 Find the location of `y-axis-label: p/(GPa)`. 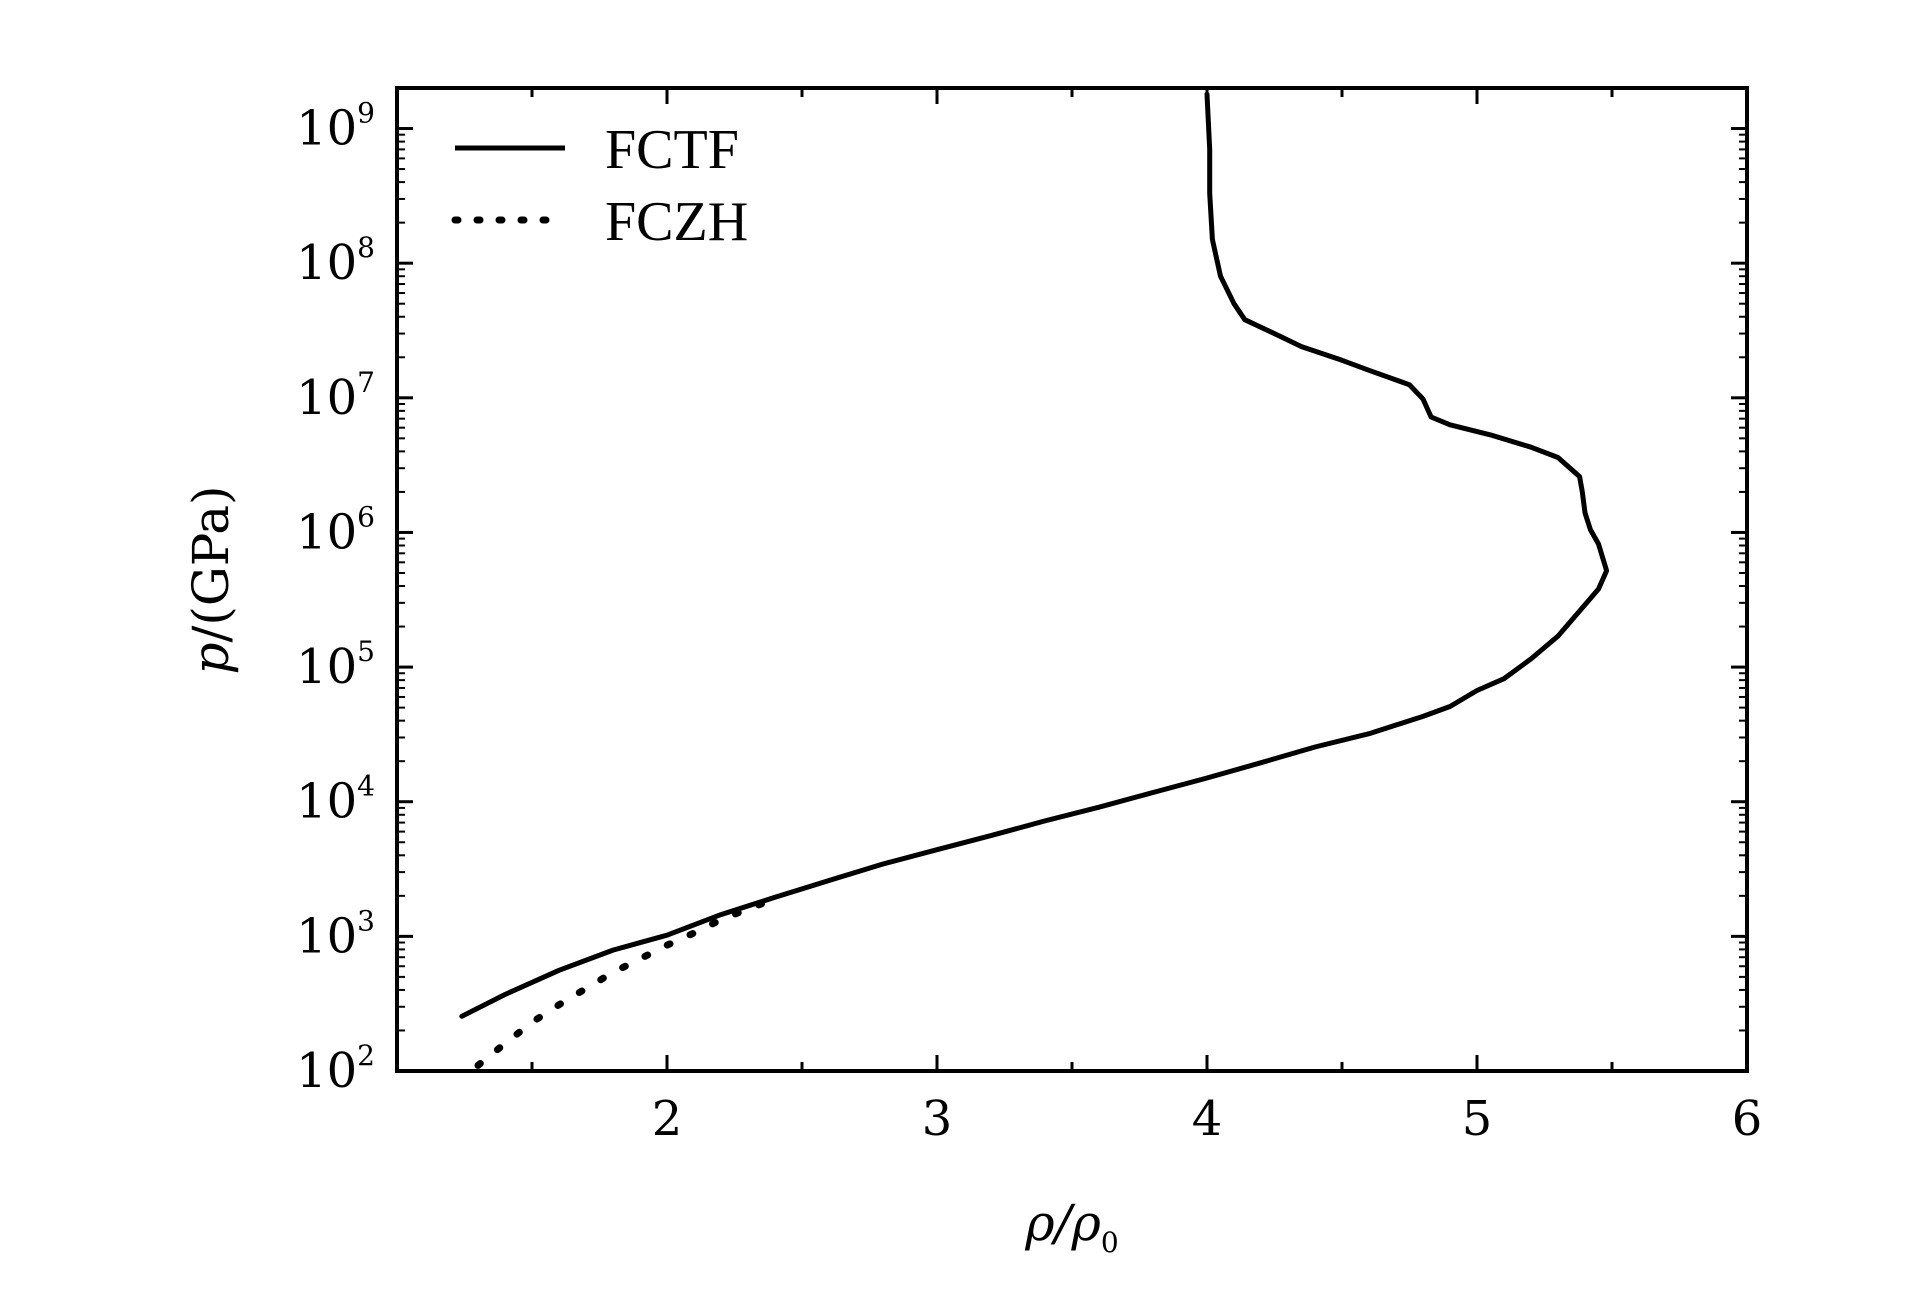

y-axis-label: p/(GPa) is located at coordinates (211, 579).